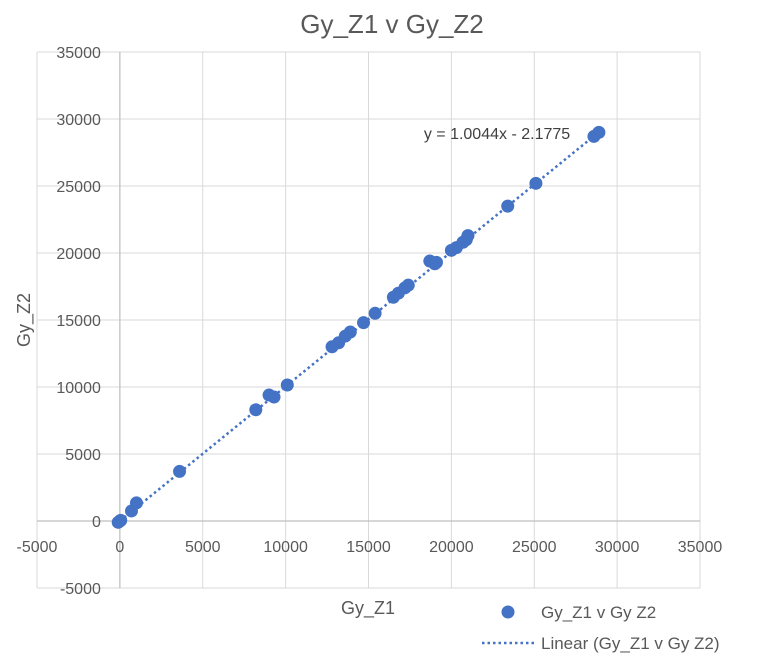  I want to click on x-tick-label: -5000, so click(37, 547).